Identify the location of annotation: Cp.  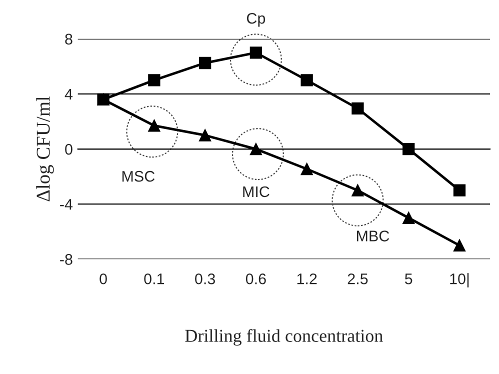
(256, 19).